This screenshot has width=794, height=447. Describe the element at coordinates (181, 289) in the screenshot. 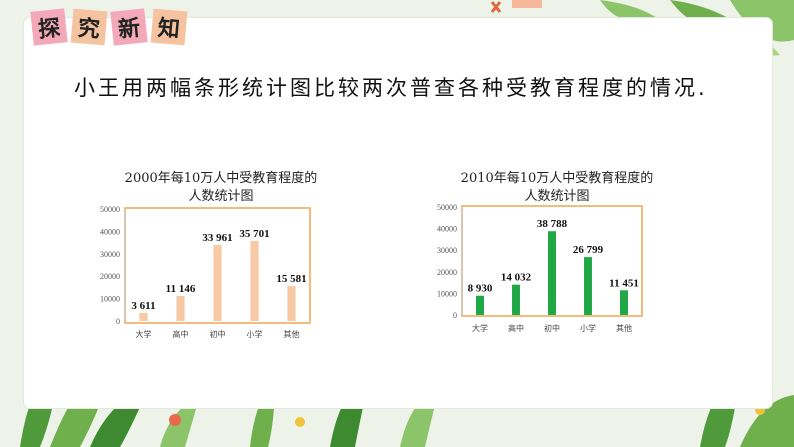

I see `data-label: 11 146` at that location.